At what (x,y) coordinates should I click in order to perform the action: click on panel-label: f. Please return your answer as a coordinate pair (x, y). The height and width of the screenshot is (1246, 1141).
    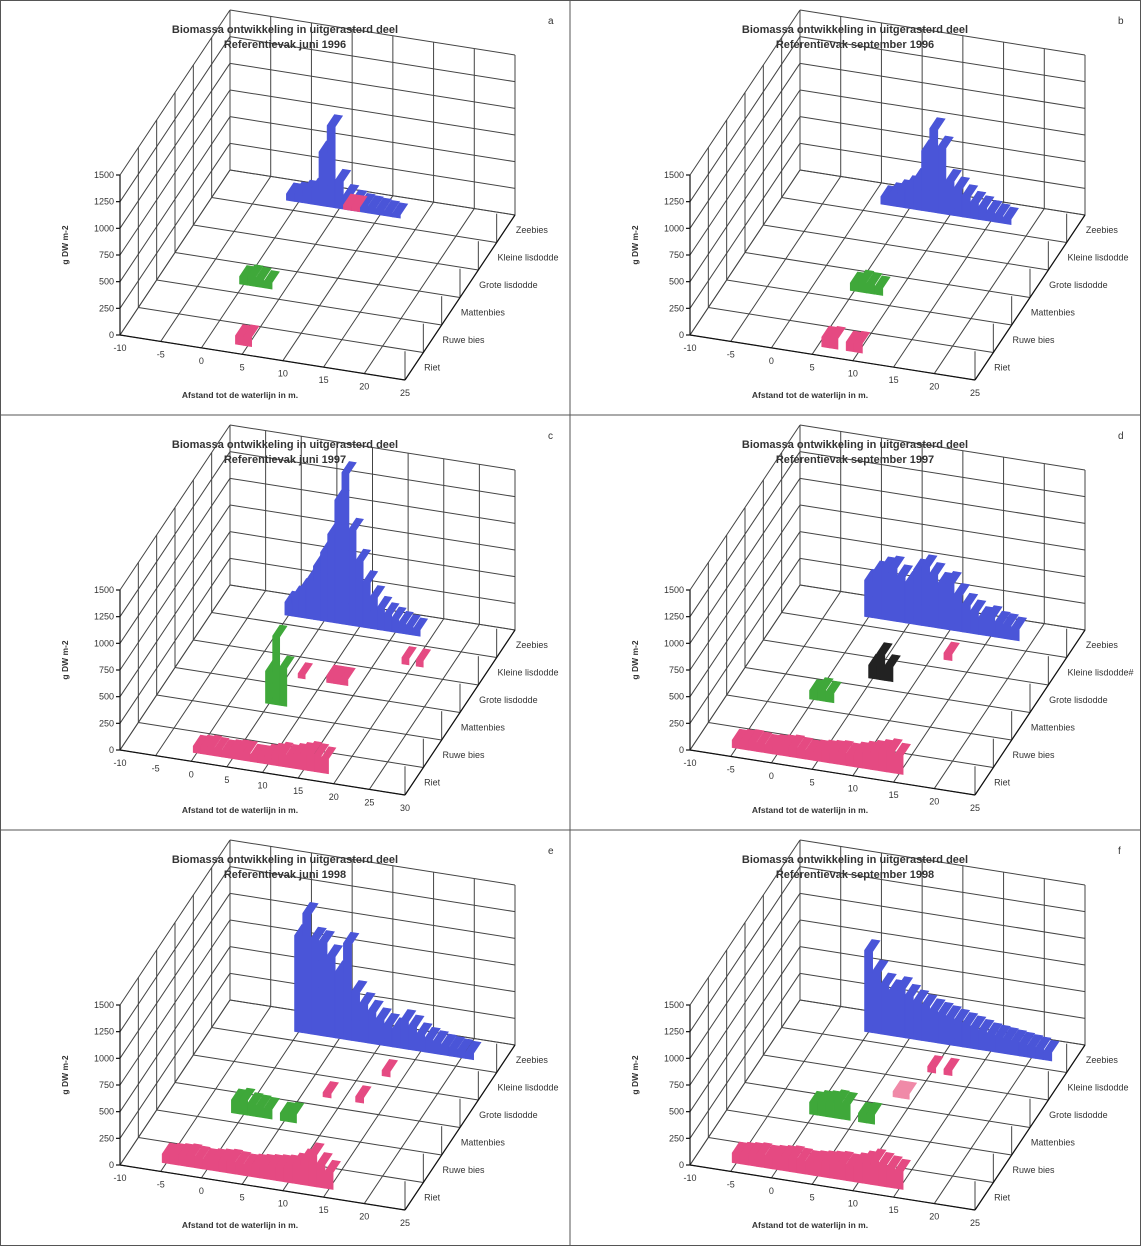
    Looking at the image, I should click on (1119, 851).